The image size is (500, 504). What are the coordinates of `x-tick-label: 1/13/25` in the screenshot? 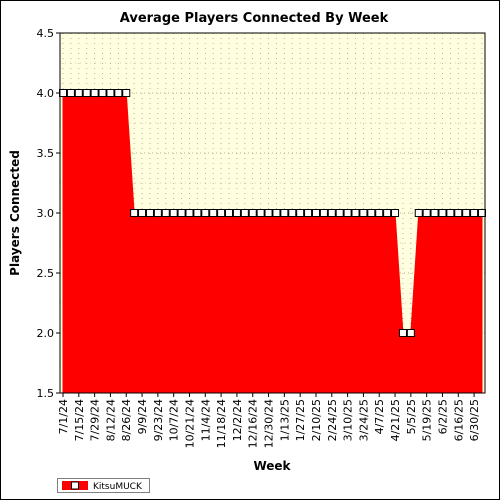 It's located at (284, 420).